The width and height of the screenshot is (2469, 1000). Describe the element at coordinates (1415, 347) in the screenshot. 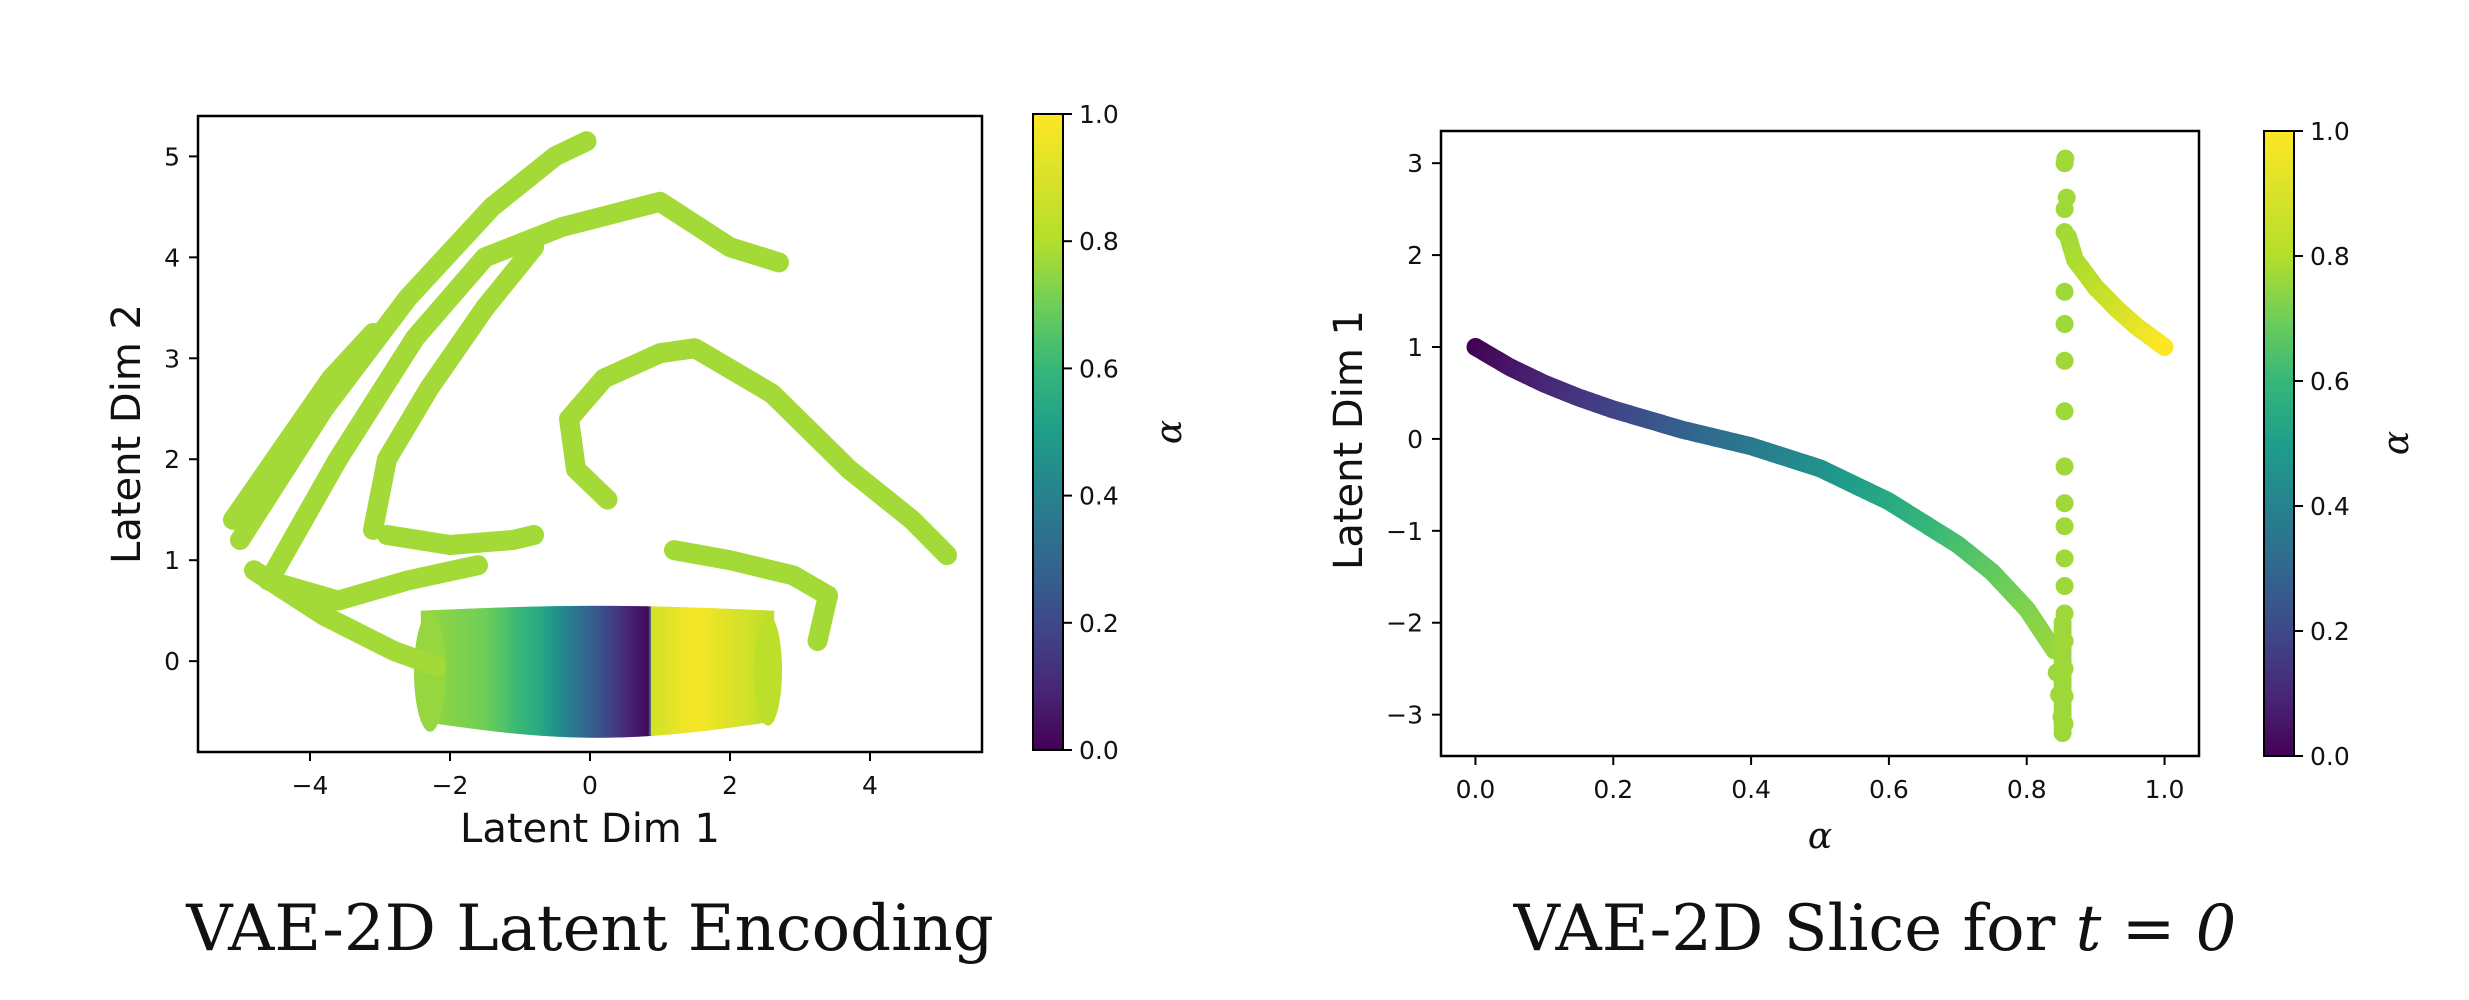

I see `slice-ytick-label: 1` at that location.